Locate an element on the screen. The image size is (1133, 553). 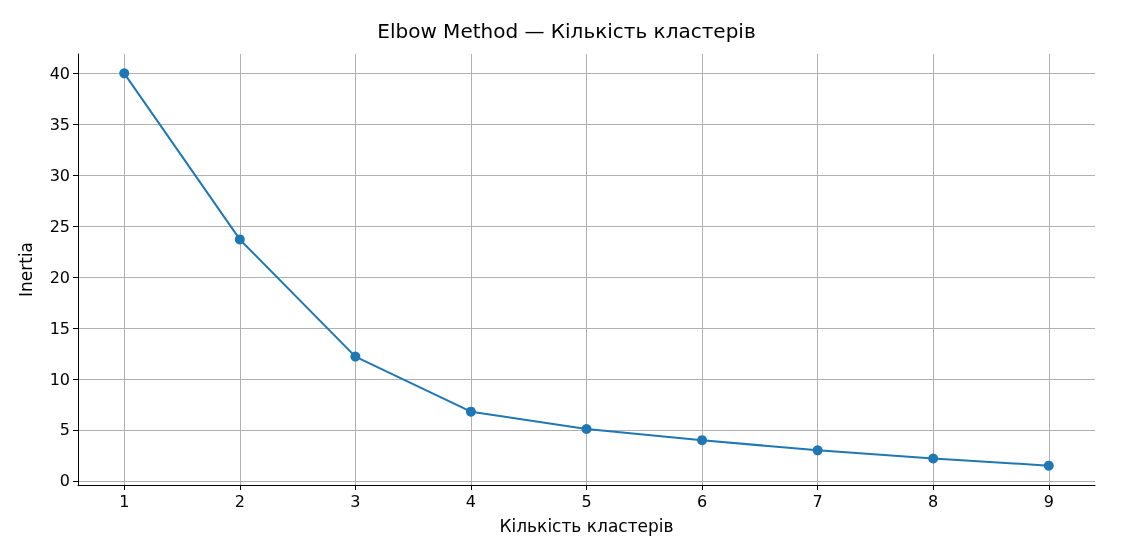
y-tick-label: 20 is located at coordinates (59, 277).